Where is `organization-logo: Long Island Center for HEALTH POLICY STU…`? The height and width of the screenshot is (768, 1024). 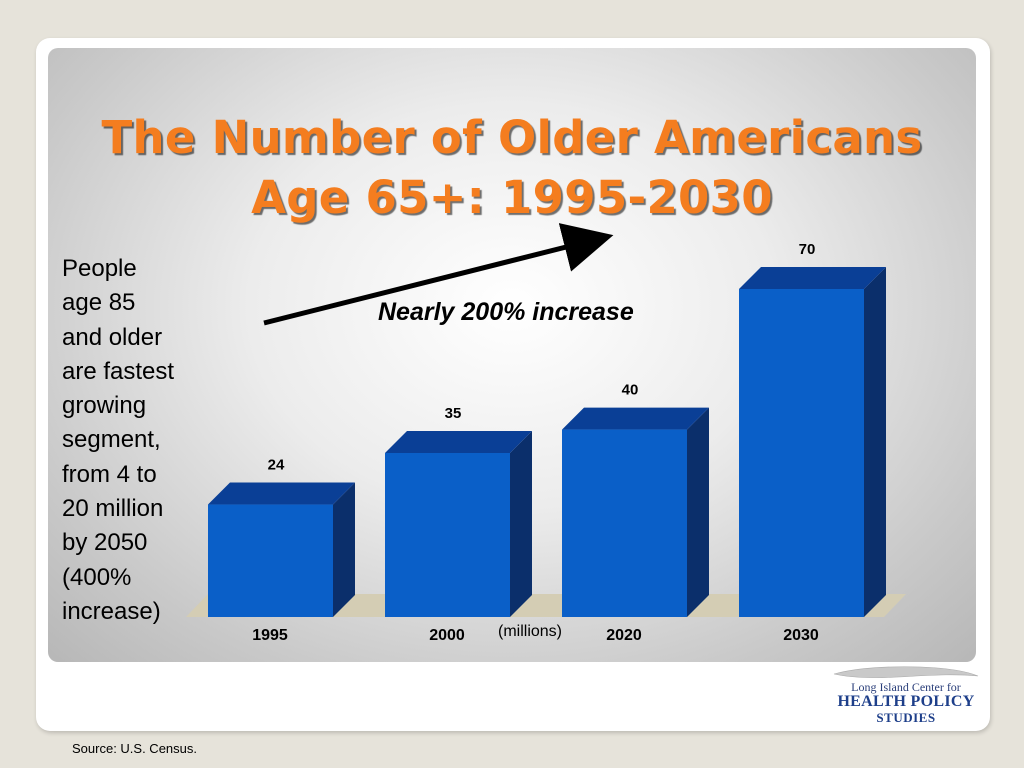 organization-logo: Long Island Center for HEALTH POLICY STU… is located at coordinates (906, 695).